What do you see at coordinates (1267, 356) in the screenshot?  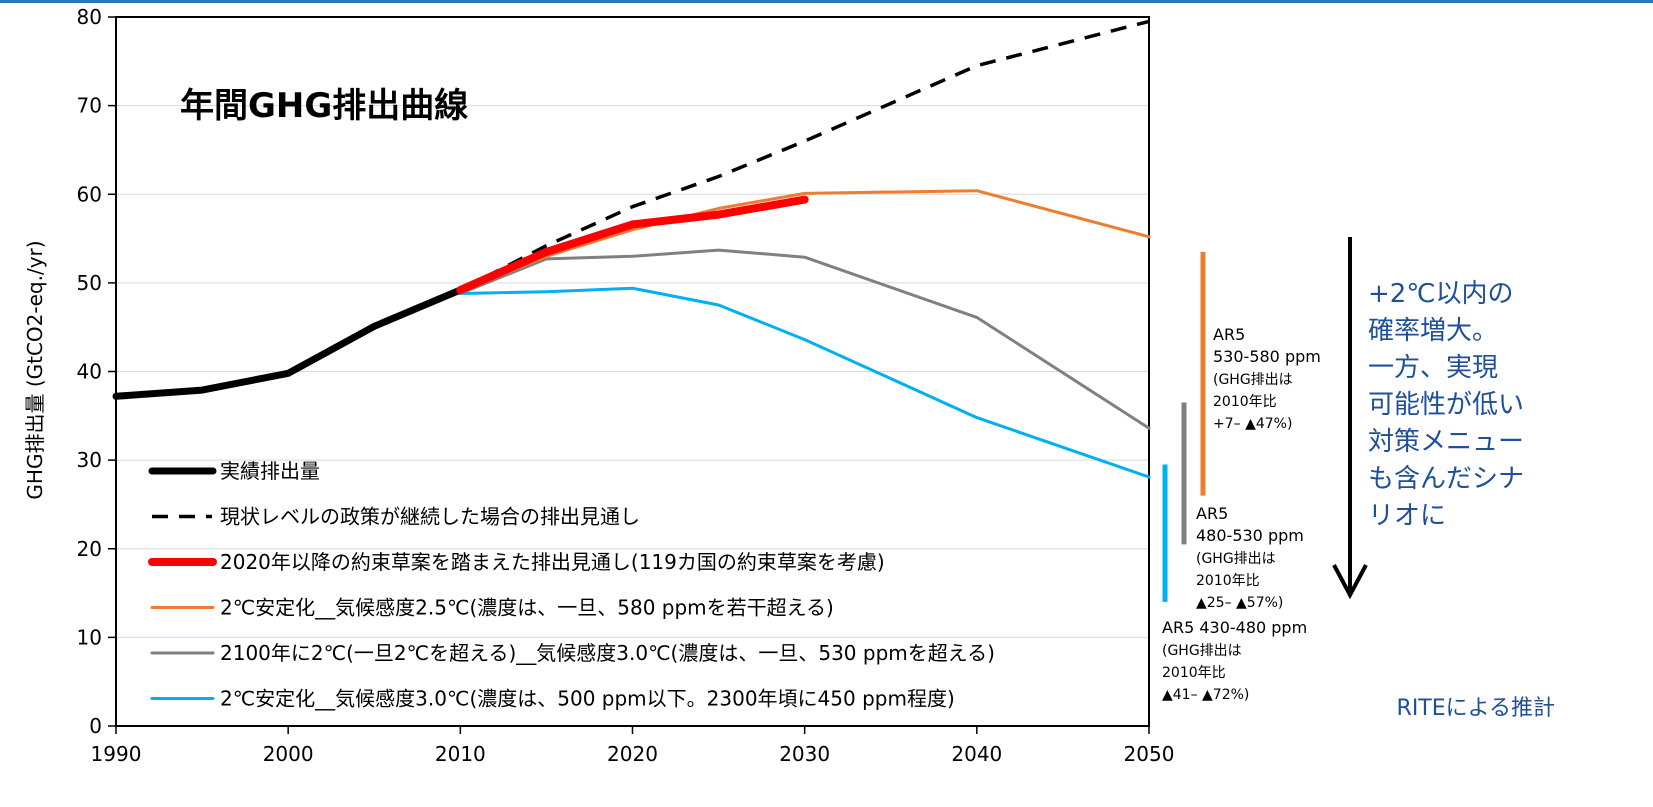 I see `ar5-text-1-2: 530-580 ppm` at bounding box center [1267, 356].